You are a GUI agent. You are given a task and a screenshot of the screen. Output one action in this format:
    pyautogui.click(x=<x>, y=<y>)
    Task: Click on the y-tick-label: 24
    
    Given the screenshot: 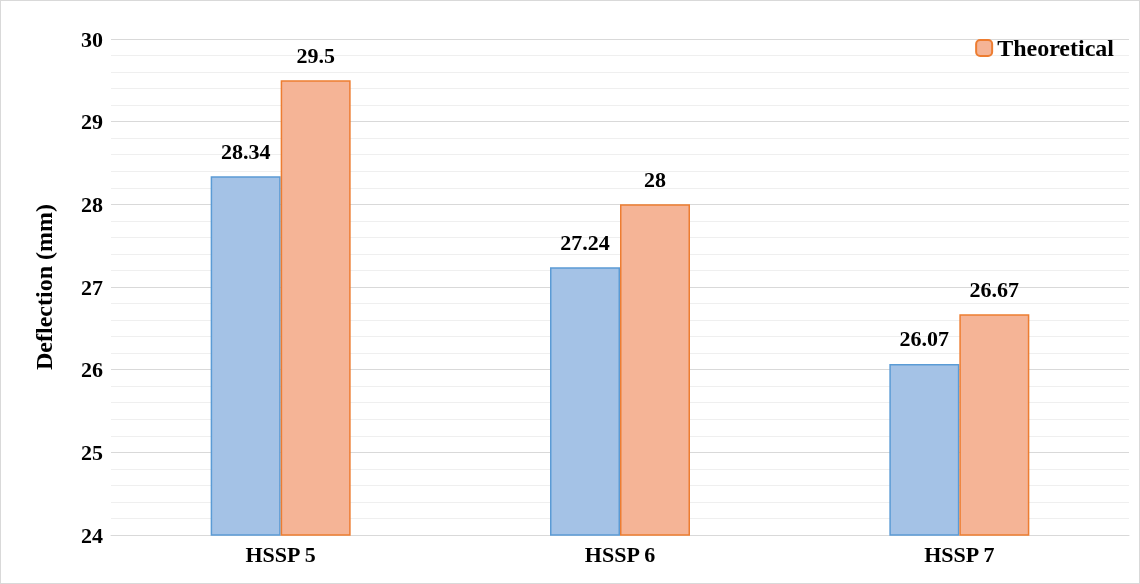 What is the action you would take?
    pyautogui.click(x=92, y=535)
    